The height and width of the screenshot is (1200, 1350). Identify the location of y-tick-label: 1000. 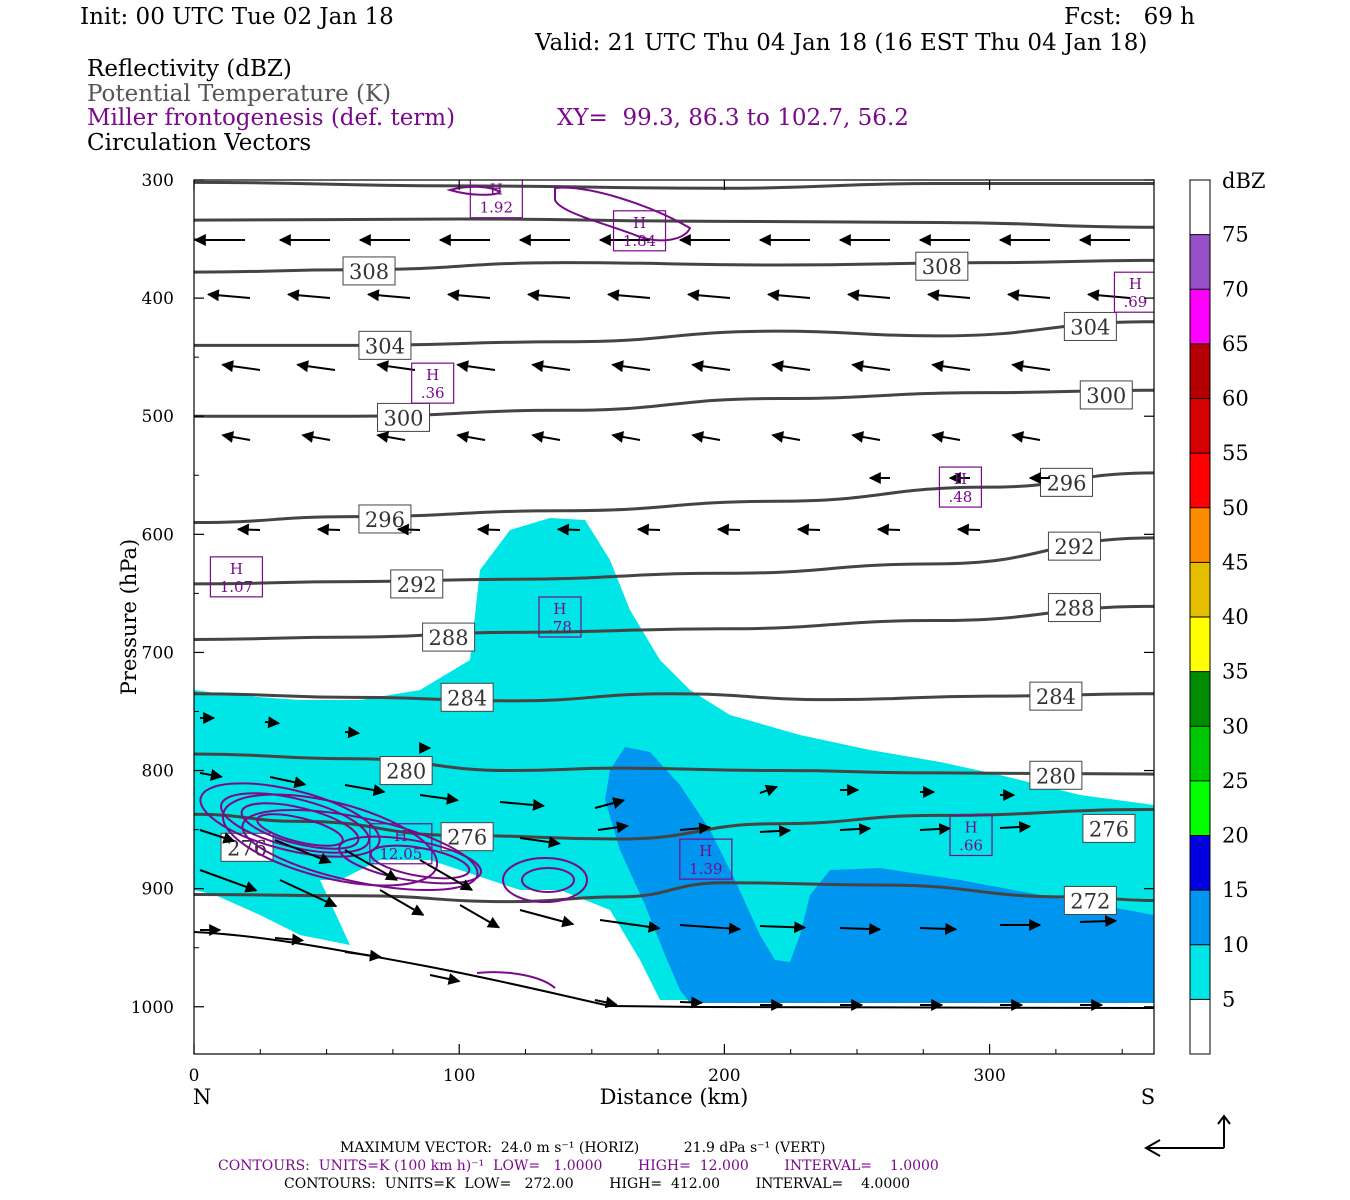
(152, 1008).